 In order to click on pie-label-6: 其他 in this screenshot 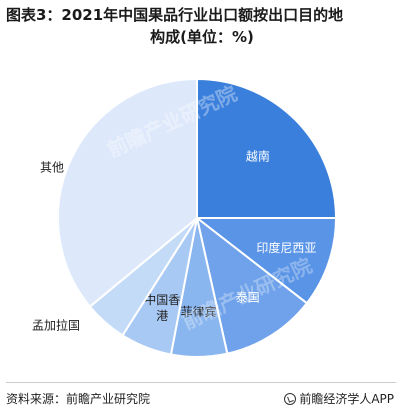, I will do `click(52, 168)`.